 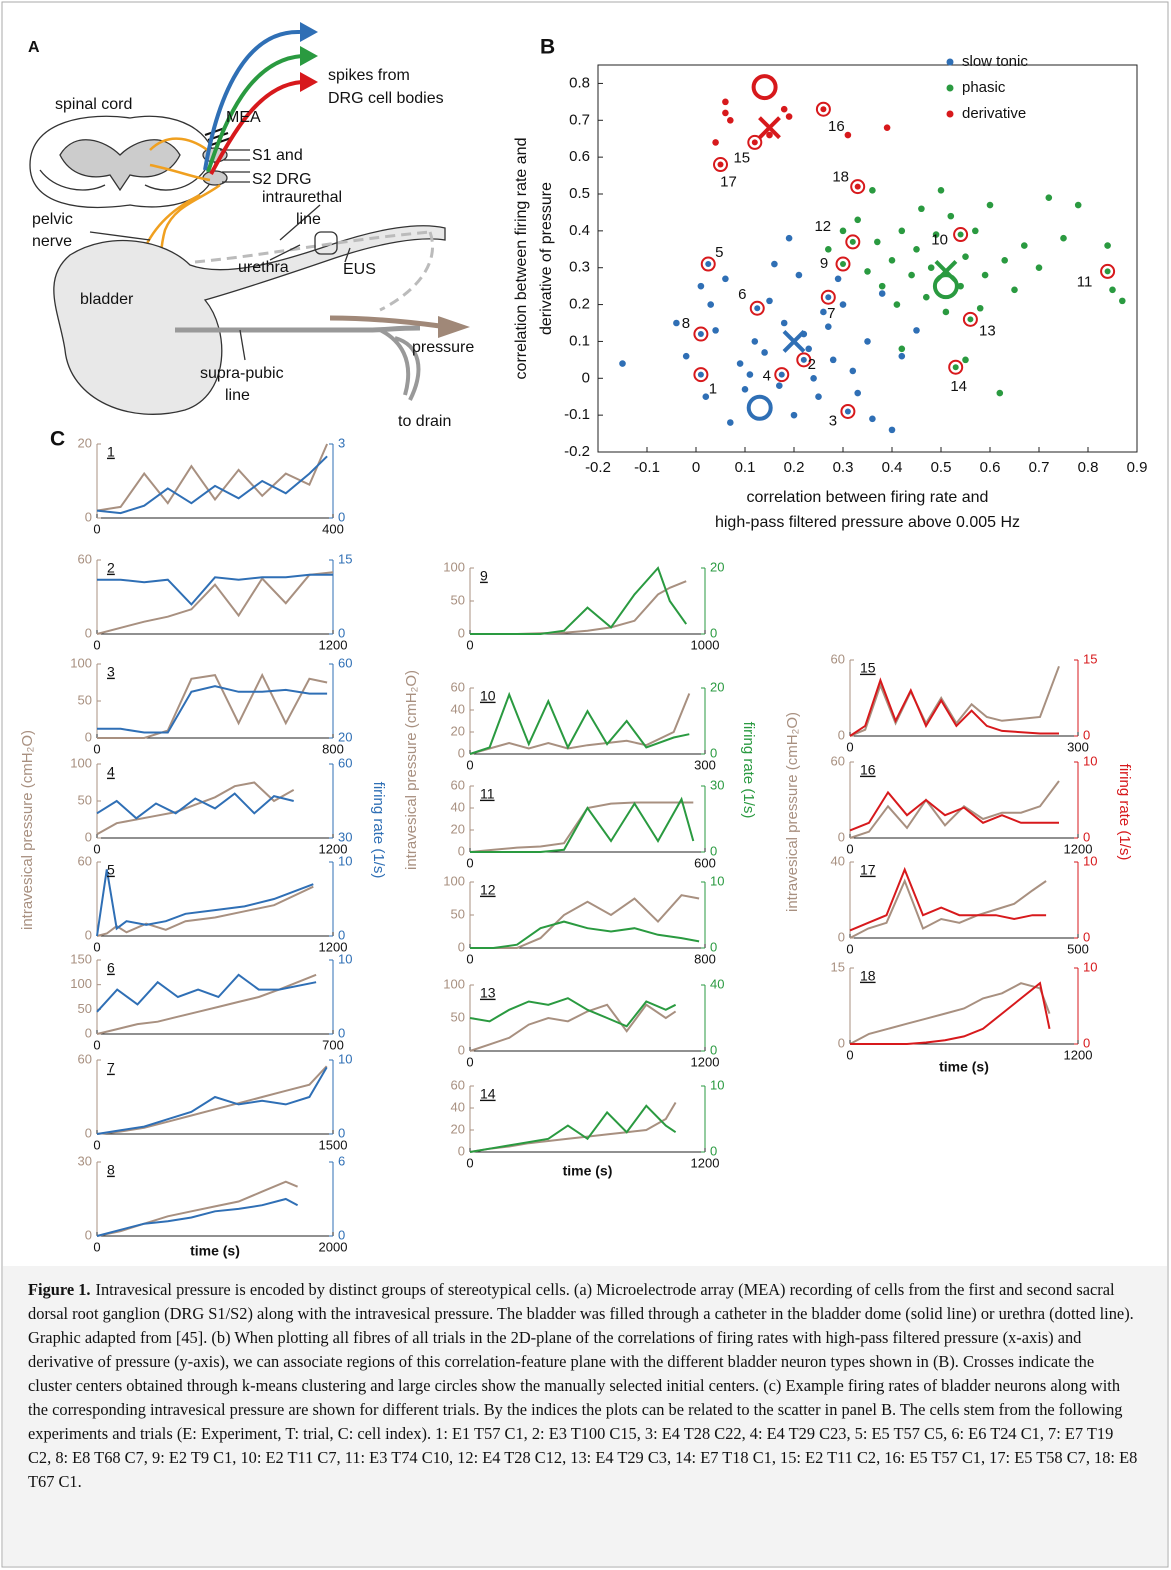 What do you see at coordinates (577, 414) in the screenshot?
I see `y-tick-label: -0.1` at bounding box center [577, 414].